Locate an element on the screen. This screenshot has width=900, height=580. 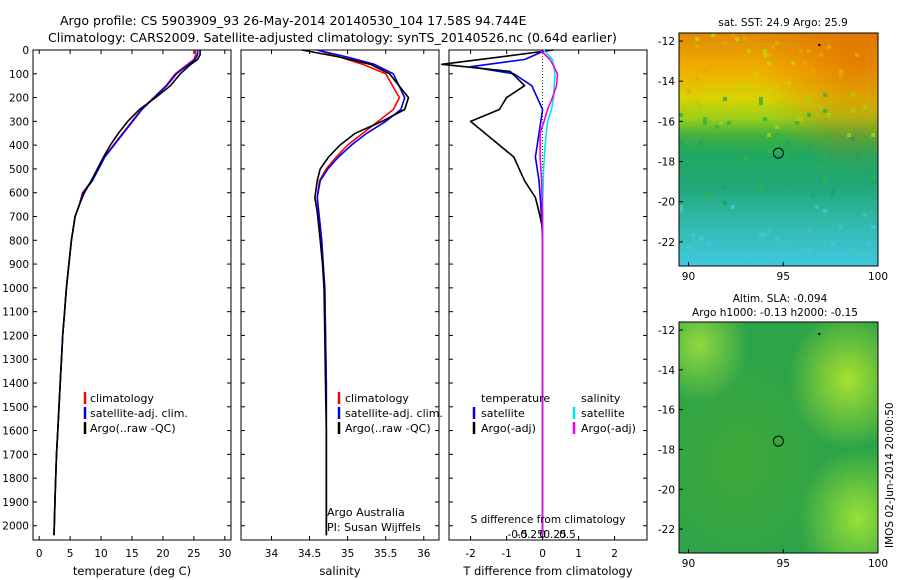
x2-tick-label: -0.5 is located at coordinates (518, 535).